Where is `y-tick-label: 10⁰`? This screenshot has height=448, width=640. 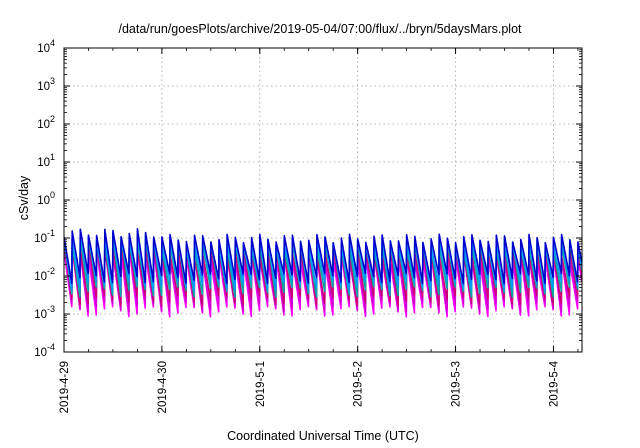 y-tick-label: 10⁰ is located at coordinates (46, 198).